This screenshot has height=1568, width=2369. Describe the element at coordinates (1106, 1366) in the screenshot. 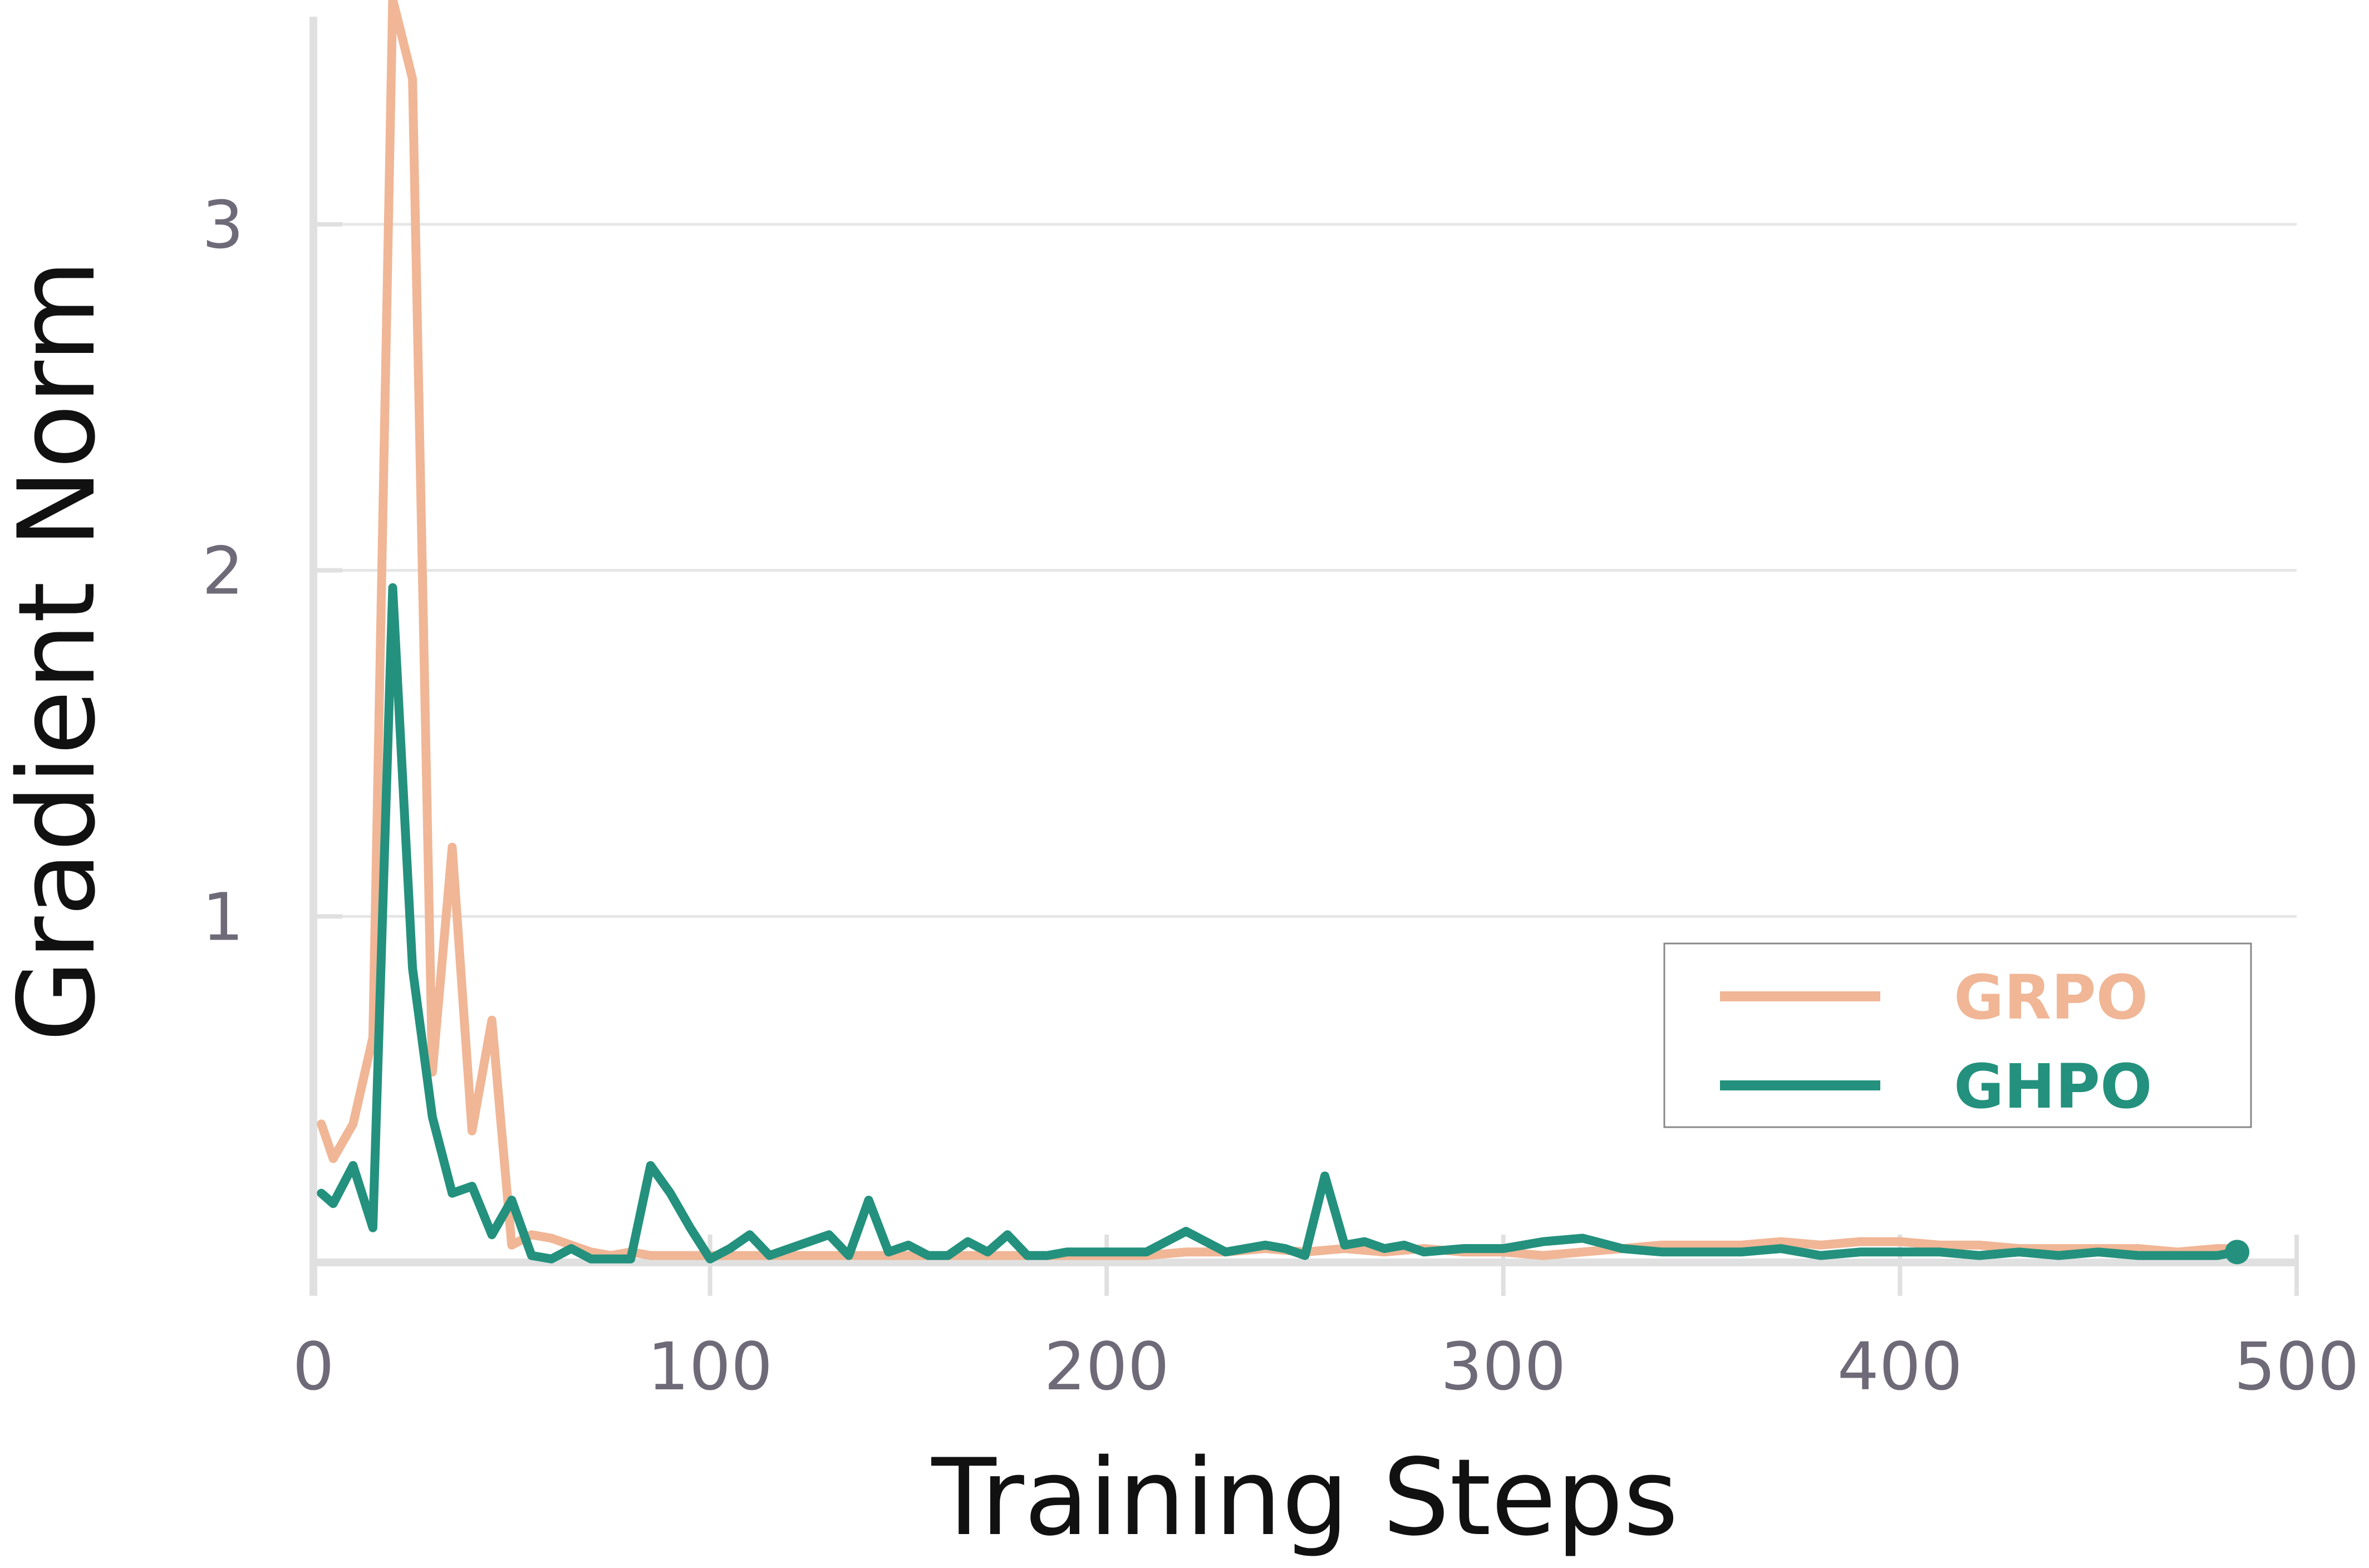

I see `x-tick-label-200: 200` at that location.